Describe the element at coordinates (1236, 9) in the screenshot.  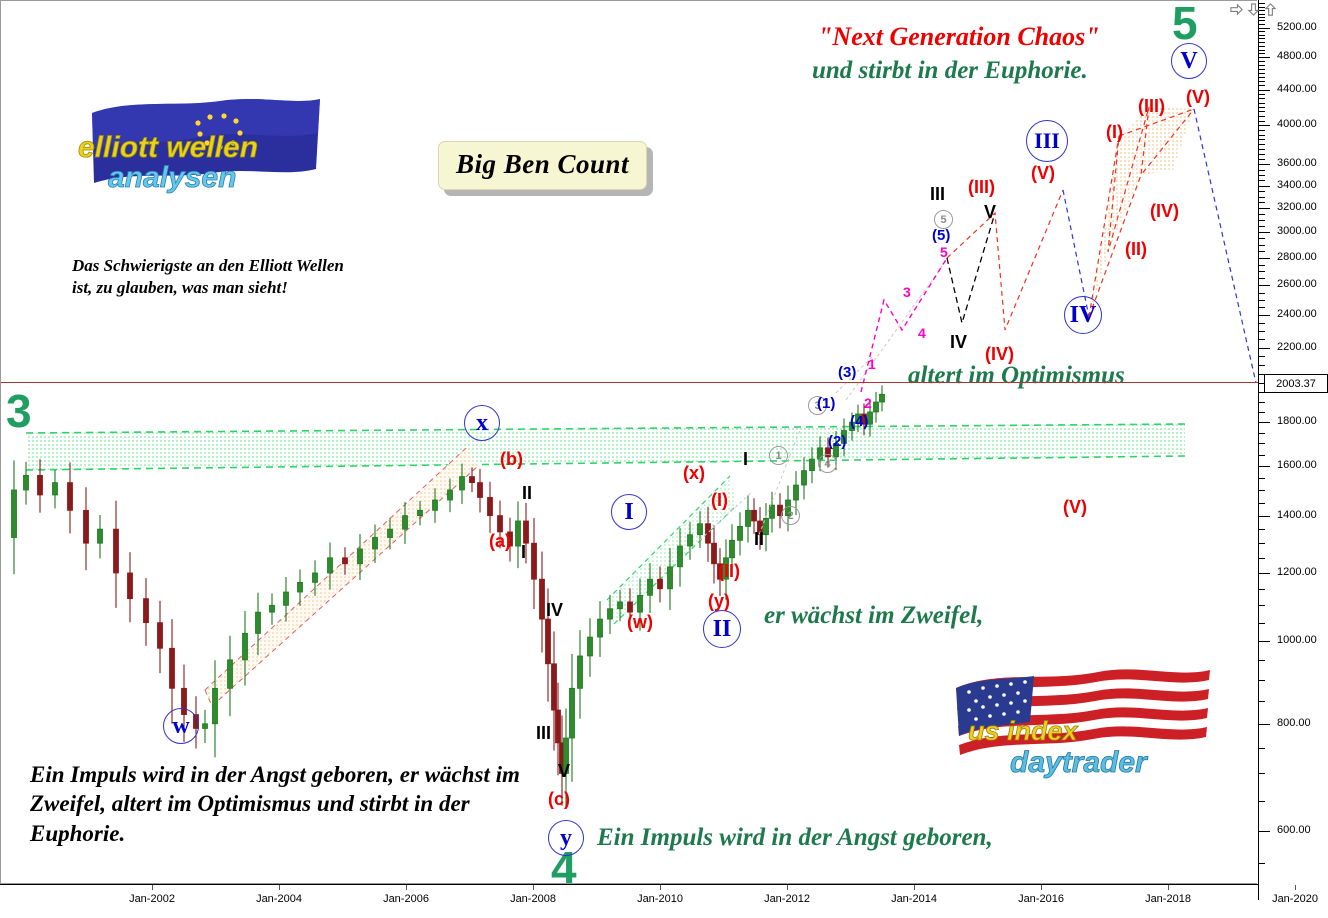
I see `arrow-right-icon` at that location.